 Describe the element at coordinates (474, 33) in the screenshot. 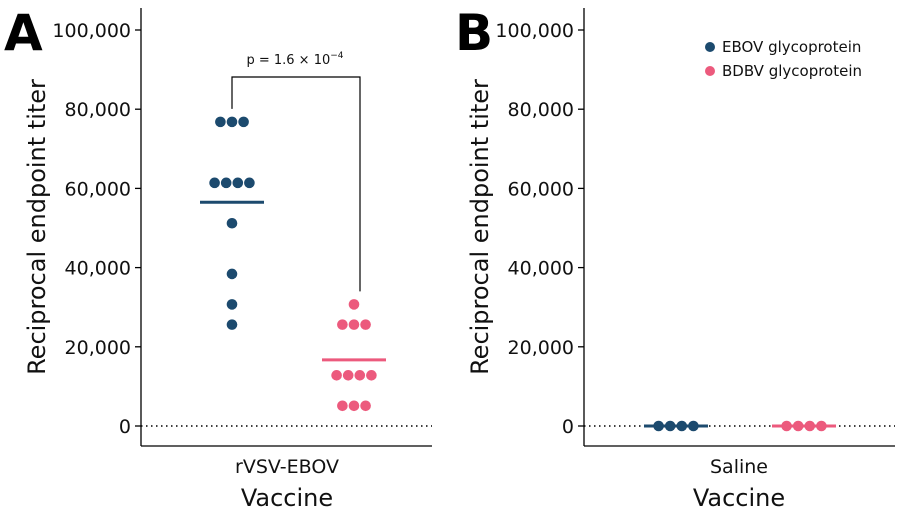

I see `panel-letter-b: B` at that location.